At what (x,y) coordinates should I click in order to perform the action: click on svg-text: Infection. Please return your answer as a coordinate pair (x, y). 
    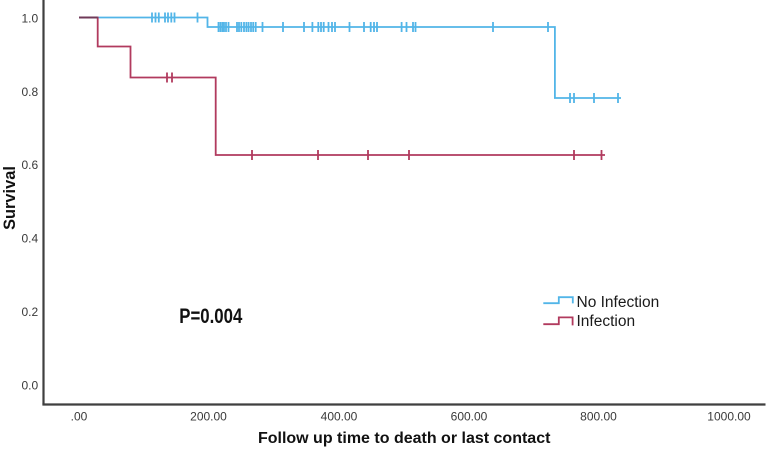
    Looking at the image, I should click on (606, 321).